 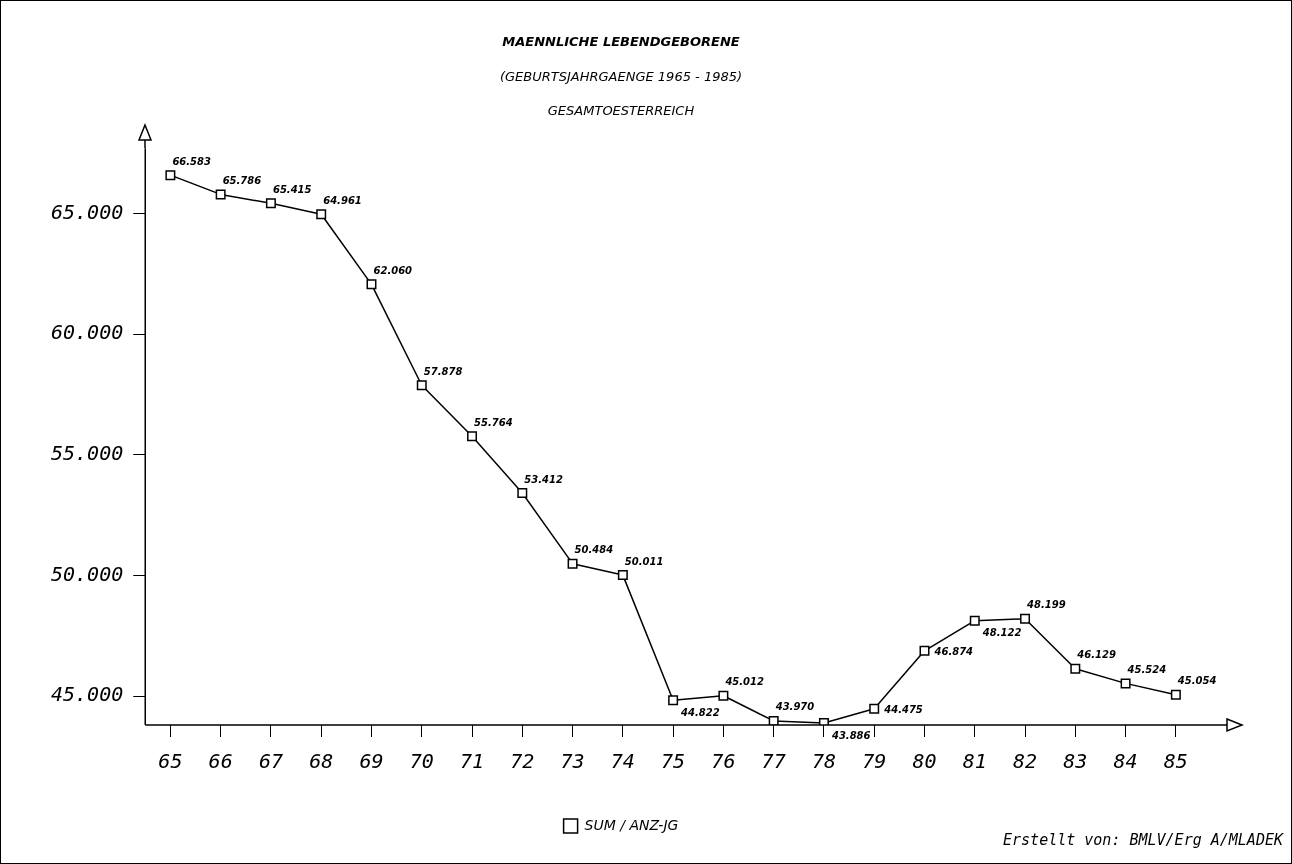 I want to click on data-label: 50.484, so click(x=594, y=550).